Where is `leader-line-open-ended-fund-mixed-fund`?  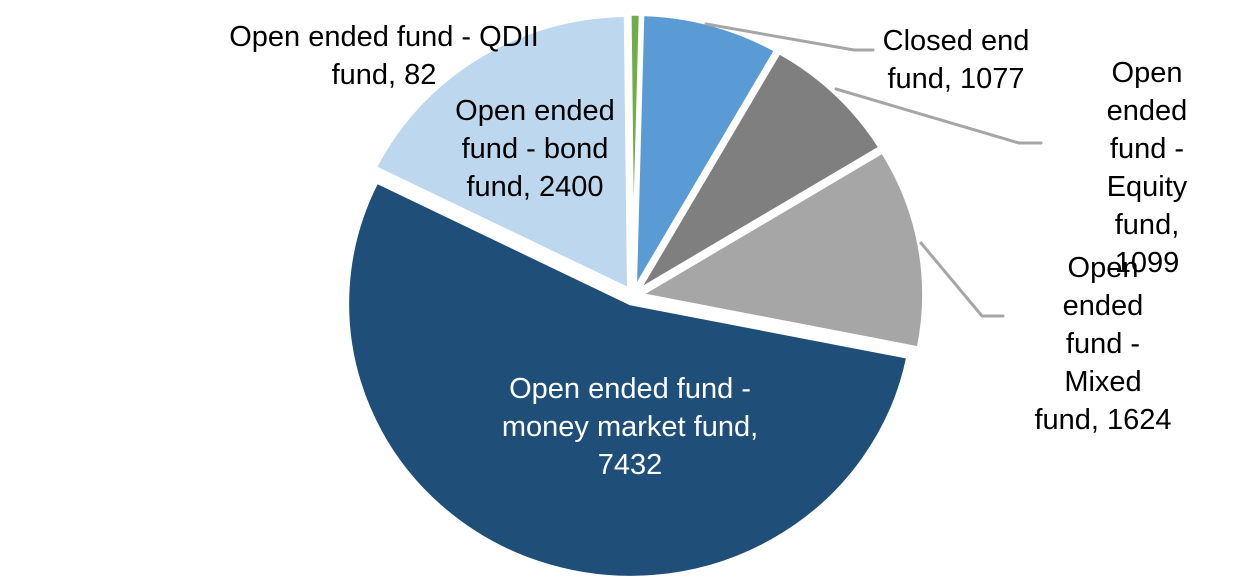
leader-line-open-ended-fund-mixed-fund is located at coordinates (962, 279).